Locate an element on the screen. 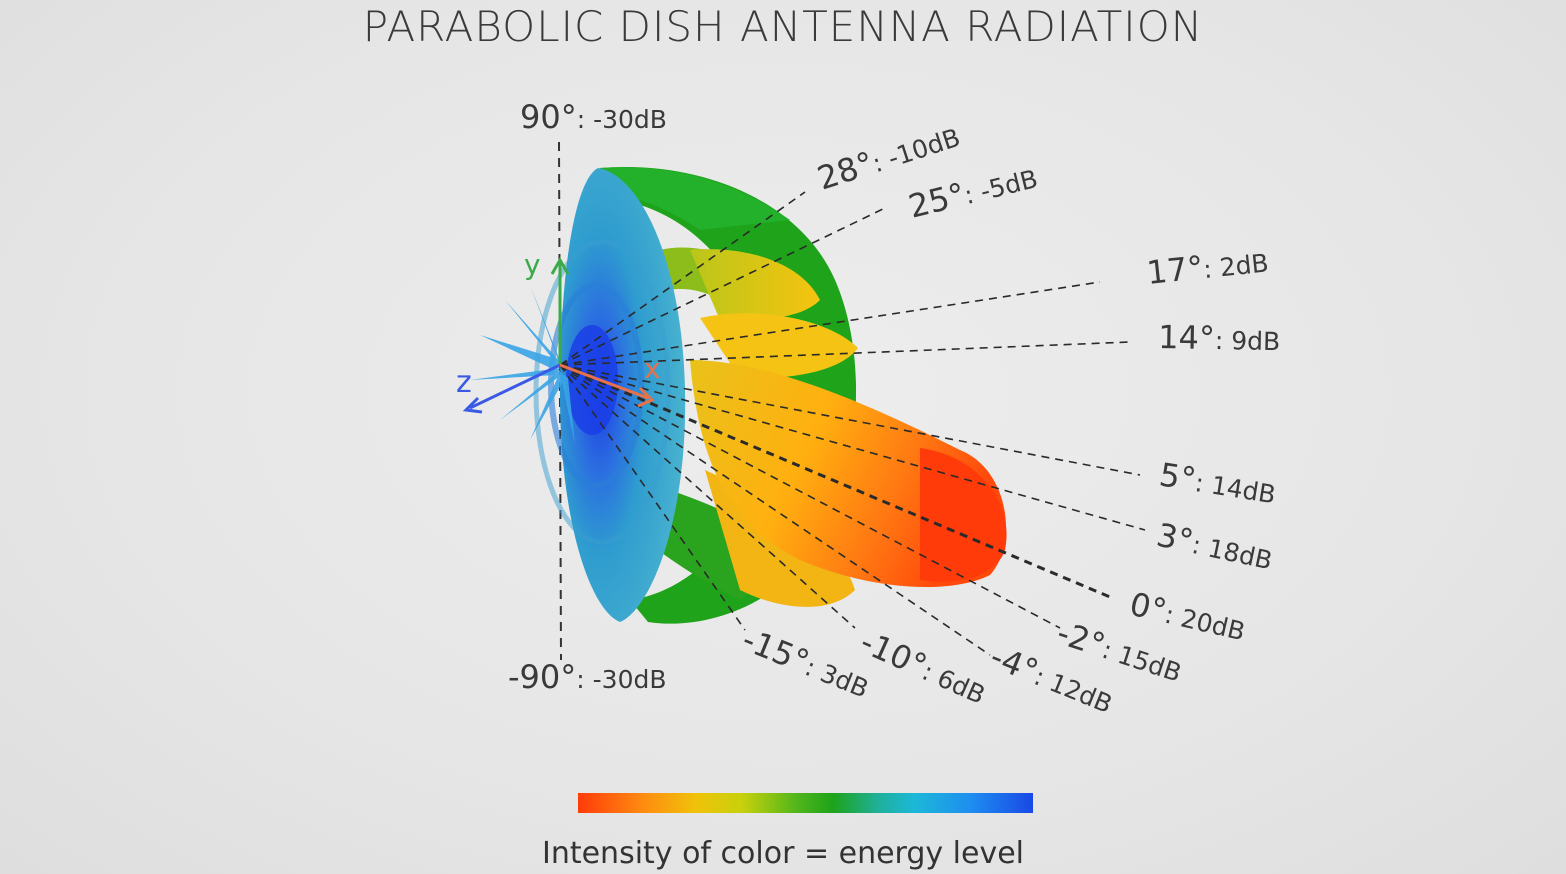 This screenshot has width=1566, height=874. back-lobes is located at coordinates (522, 365).